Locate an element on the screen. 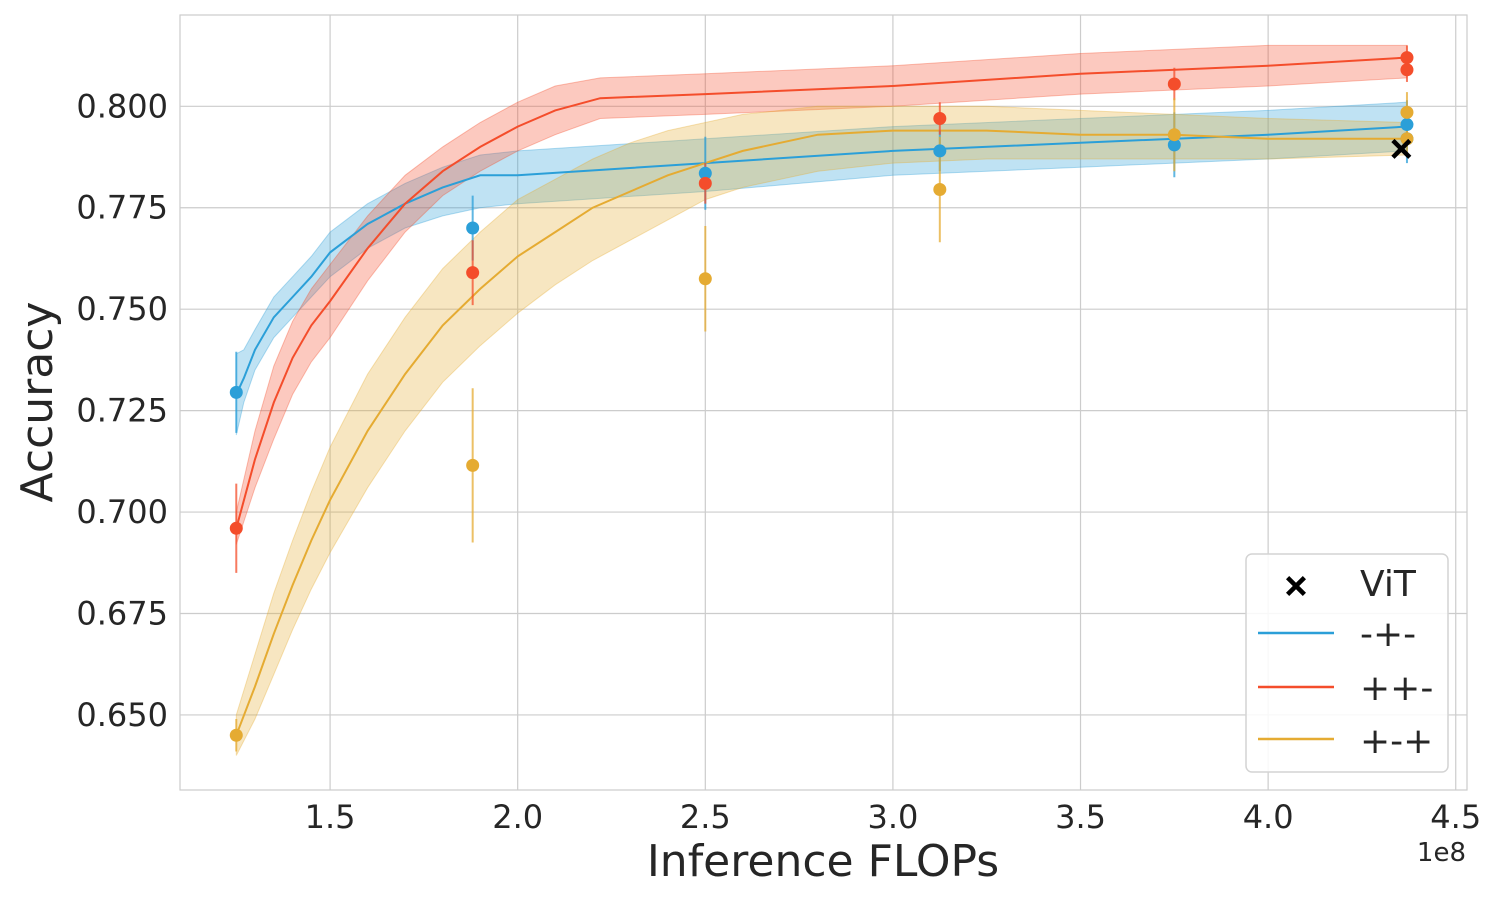  y-tick-label: 0.675 is located at coordinates (122, 613).